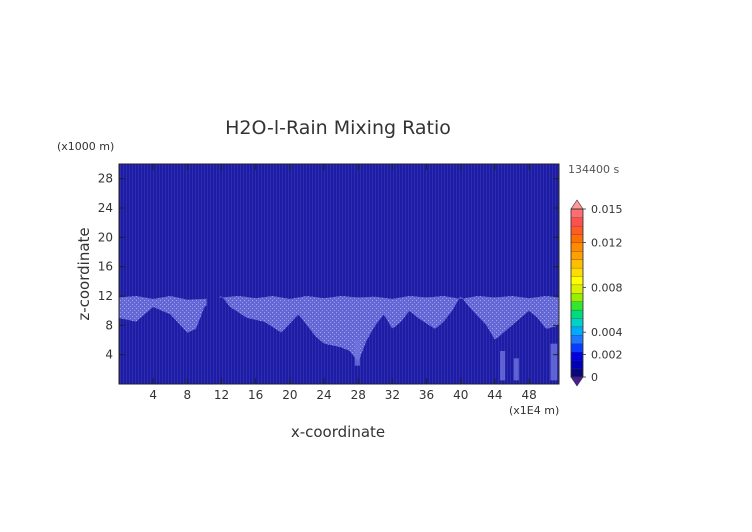 The width and height of the screenshot is (752, 532). What do you see at coordinates (577, 381) in the screenshot?
I see `colorbar-under-triangle` at bounding box center [577, 381].